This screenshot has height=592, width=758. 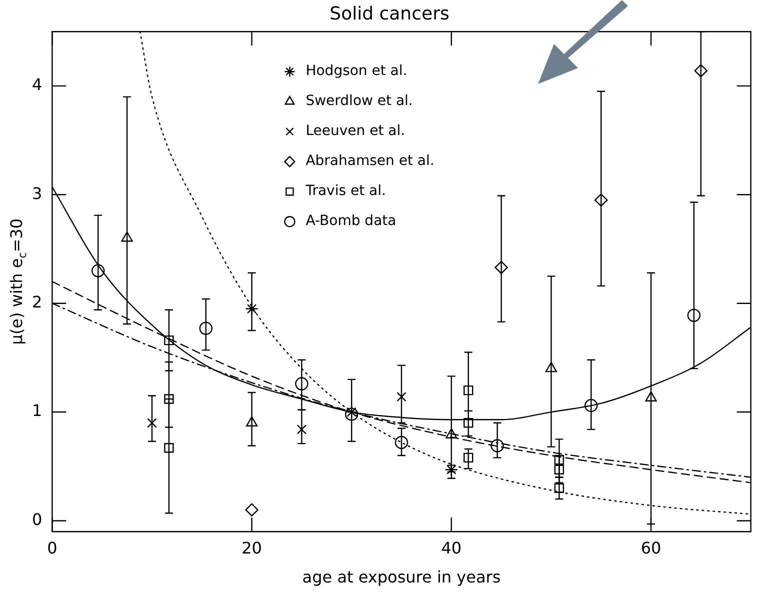 I want to click on x-tick-label: 40, so click(x=451, y=548).